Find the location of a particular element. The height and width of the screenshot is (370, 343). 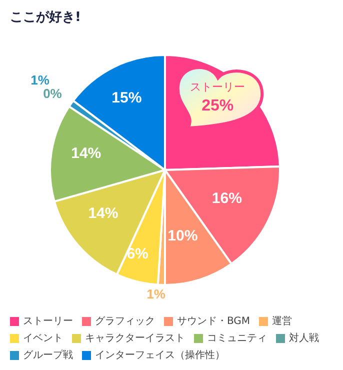

data-label: 15% is located at coordinates (127, 98).